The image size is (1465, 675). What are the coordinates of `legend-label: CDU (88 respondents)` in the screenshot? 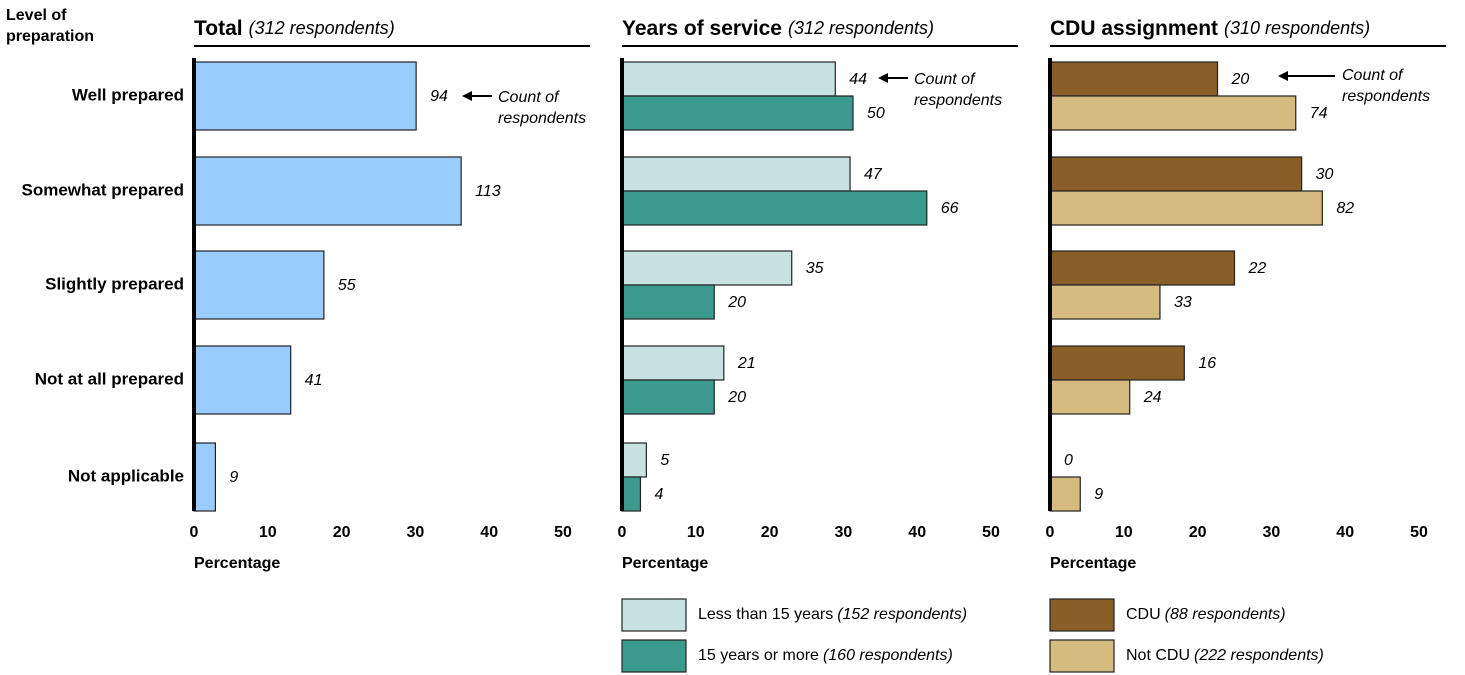 It's located at (1206, 614).